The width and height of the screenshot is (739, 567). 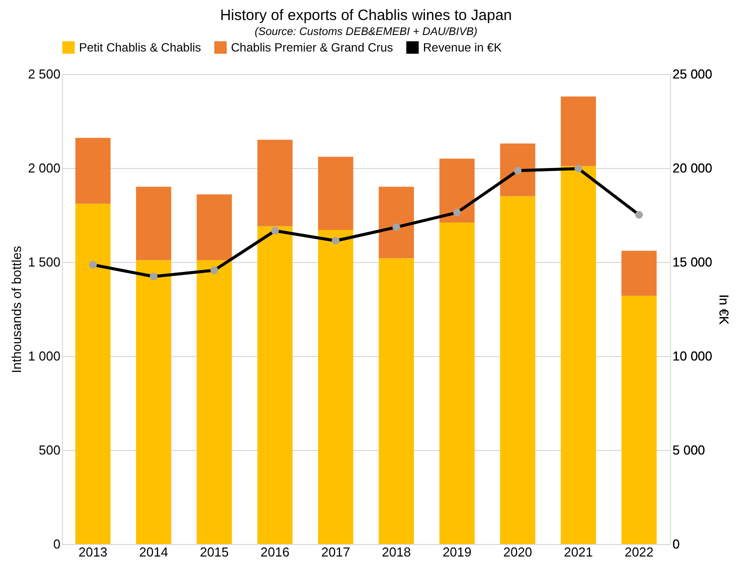 What do you see at coordinates (692, 168) in the screenshot?
I see `y2-tick-label: 20 000` at bounding box center [692, 168].